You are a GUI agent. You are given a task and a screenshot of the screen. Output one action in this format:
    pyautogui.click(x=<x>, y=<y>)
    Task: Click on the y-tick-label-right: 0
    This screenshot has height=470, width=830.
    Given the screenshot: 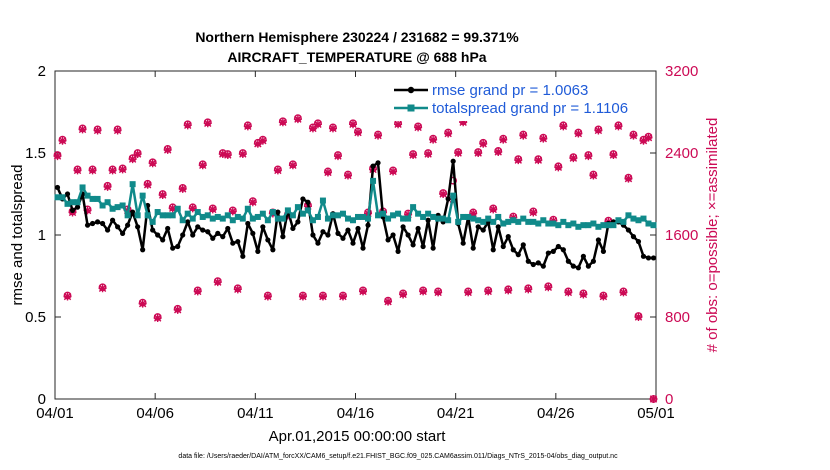 What is the action you would take?
    pyautogui.click(x=669, y=399)
    